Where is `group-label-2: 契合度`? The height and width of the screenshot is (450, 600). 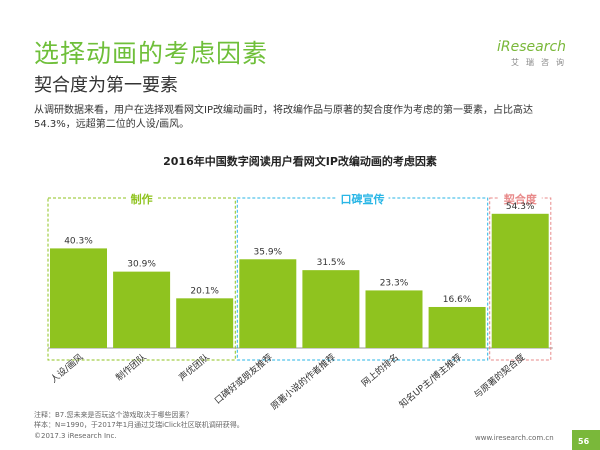
group-label-2: 契合度 is located at coordinates (520, 199).